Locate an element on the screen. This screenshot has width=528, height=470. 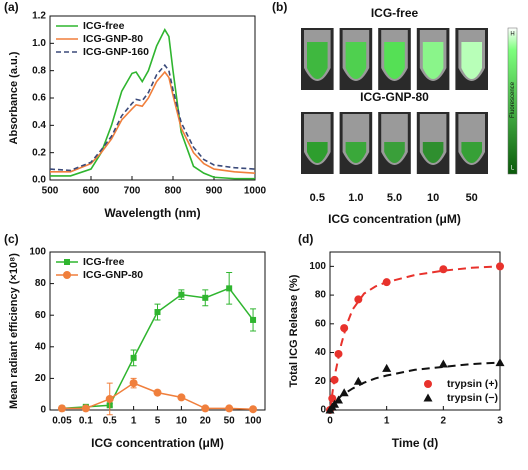
x-tick-label: 2 is located at coordinates (444, 421).